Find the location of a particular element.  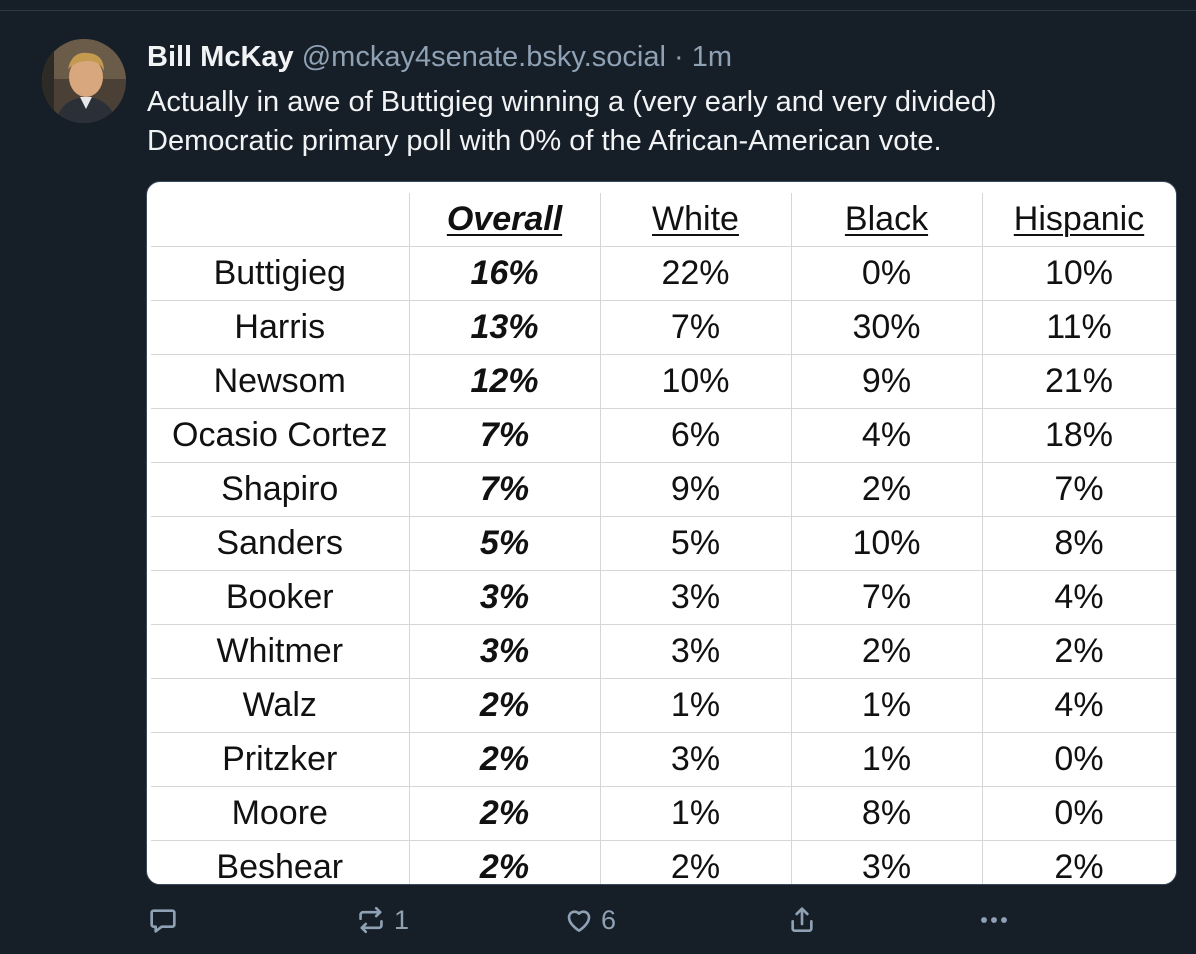

post-actions: 1 6 is located at coordinates (598, 919).